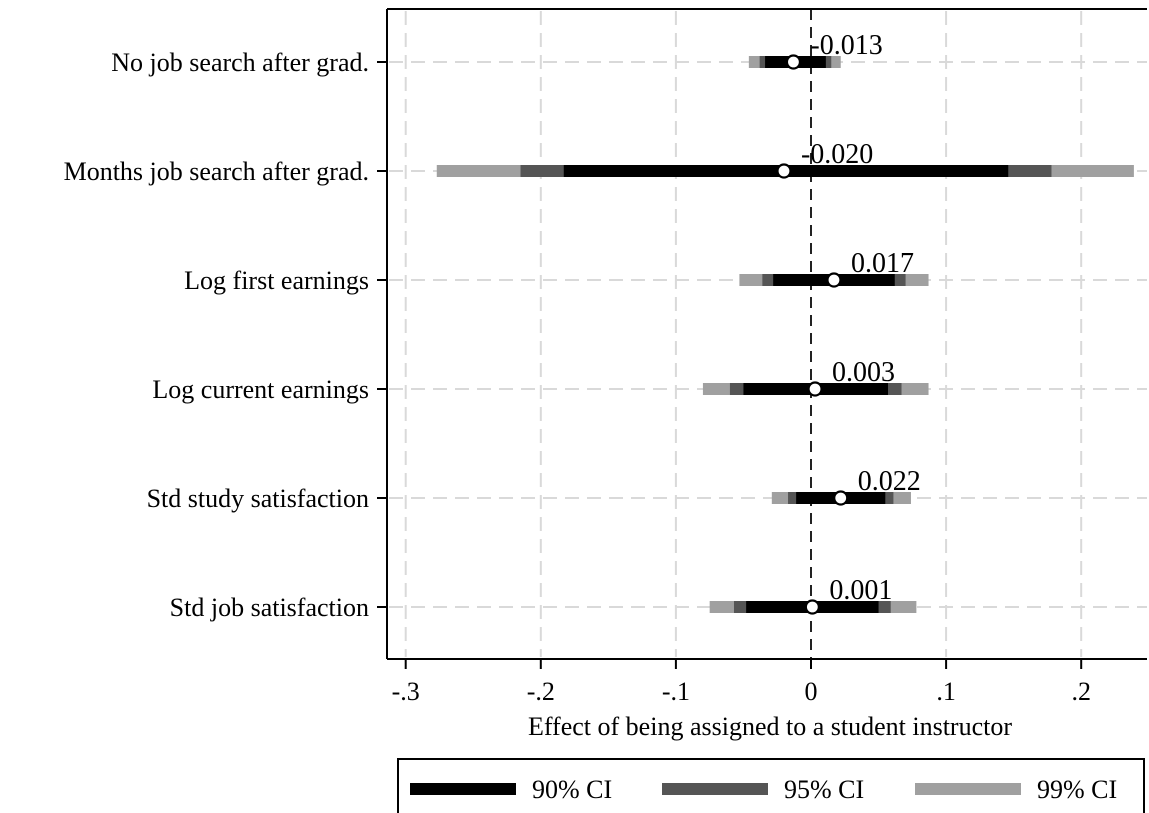 This screenshot has width=1149, height=813. Describe the element at coordinates (860, 590) in the screenshot. I see `estimate-value-label: 0.001` at that location.